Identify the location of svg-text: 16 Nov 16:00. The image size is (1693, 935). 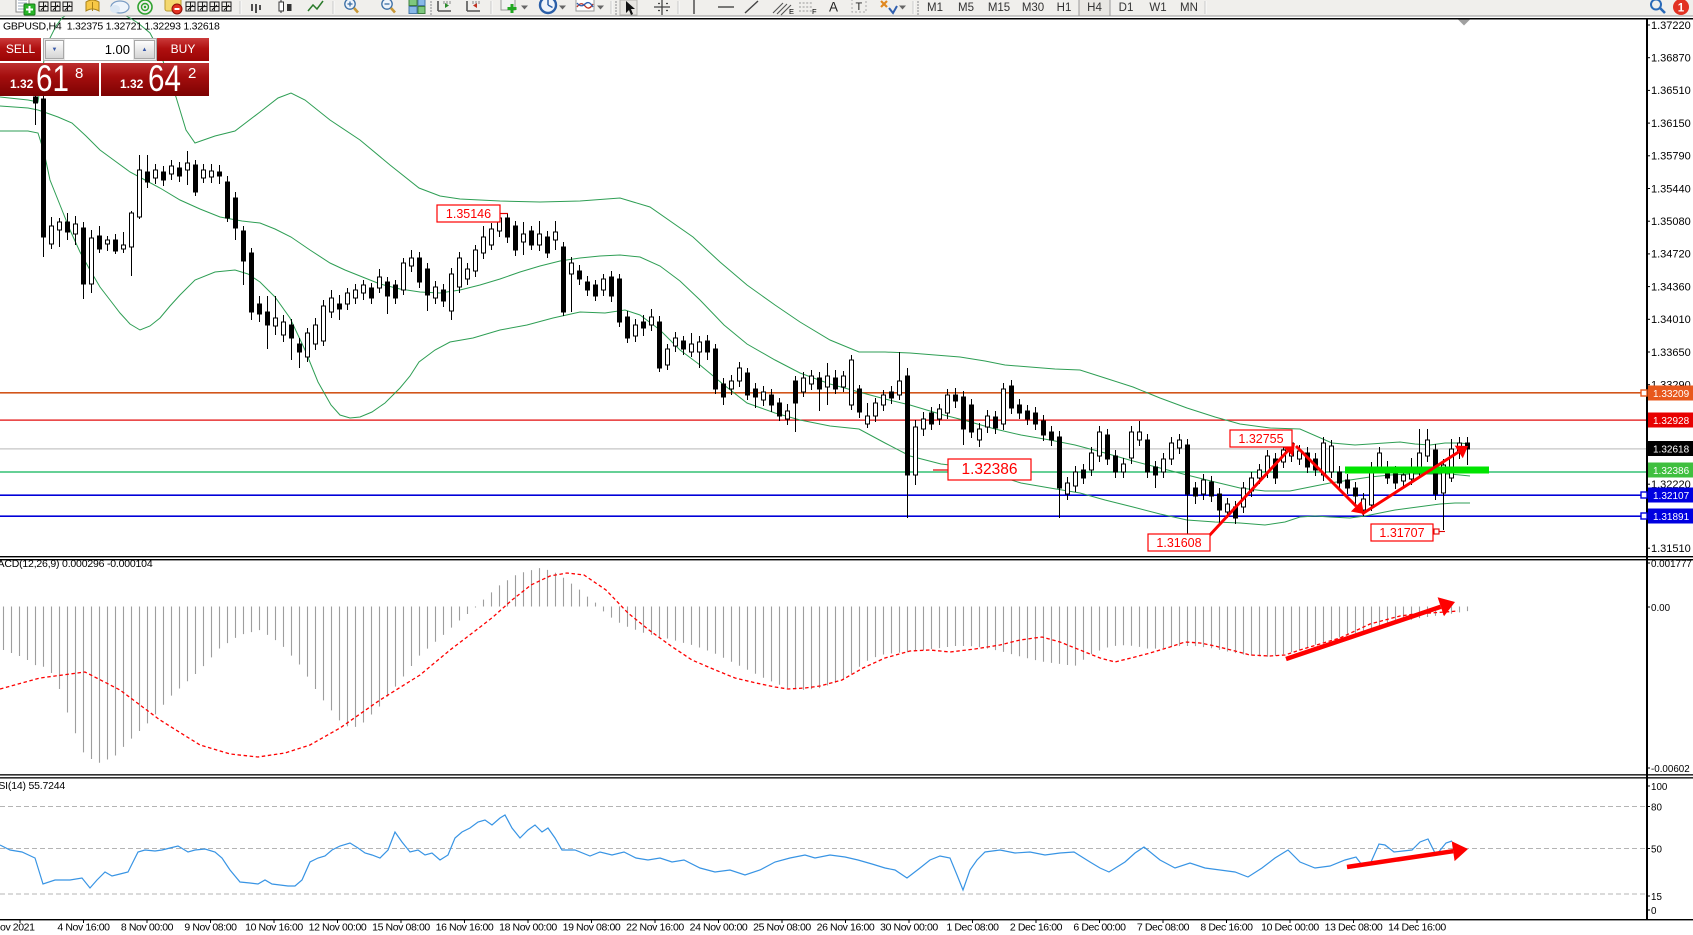
(465, 928).